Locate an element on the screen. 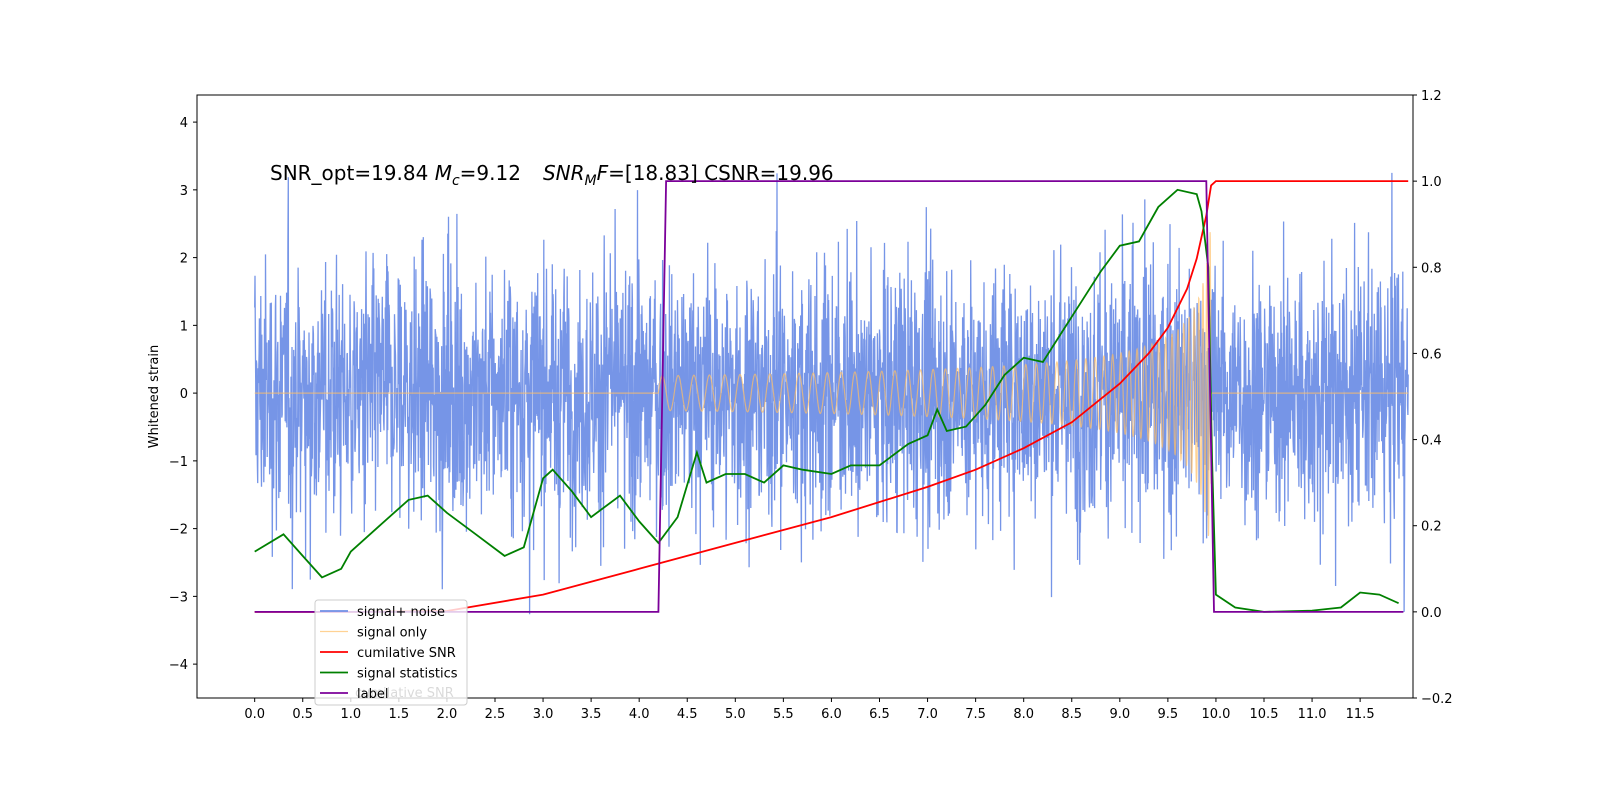 Image resolution: width=1600 pixels, height=804 pixels. legend-label: label is located at coordinates (372, 694).